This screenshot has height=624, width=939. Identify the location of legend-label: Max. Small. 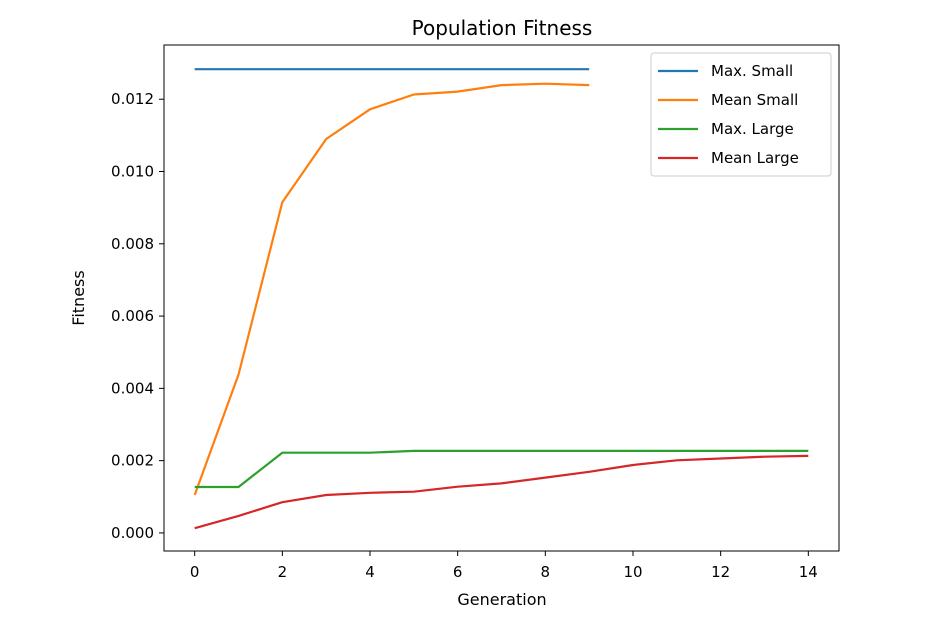
(752, 71).